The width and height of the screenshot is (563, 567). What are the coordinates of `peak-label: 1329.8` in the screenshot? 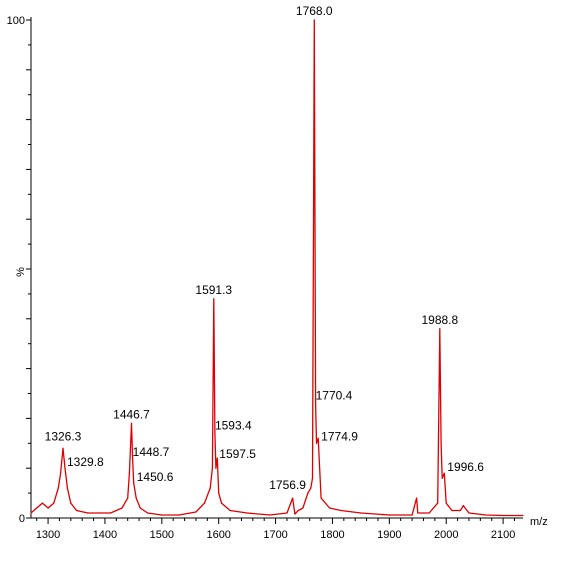 It's located at (85, 462).